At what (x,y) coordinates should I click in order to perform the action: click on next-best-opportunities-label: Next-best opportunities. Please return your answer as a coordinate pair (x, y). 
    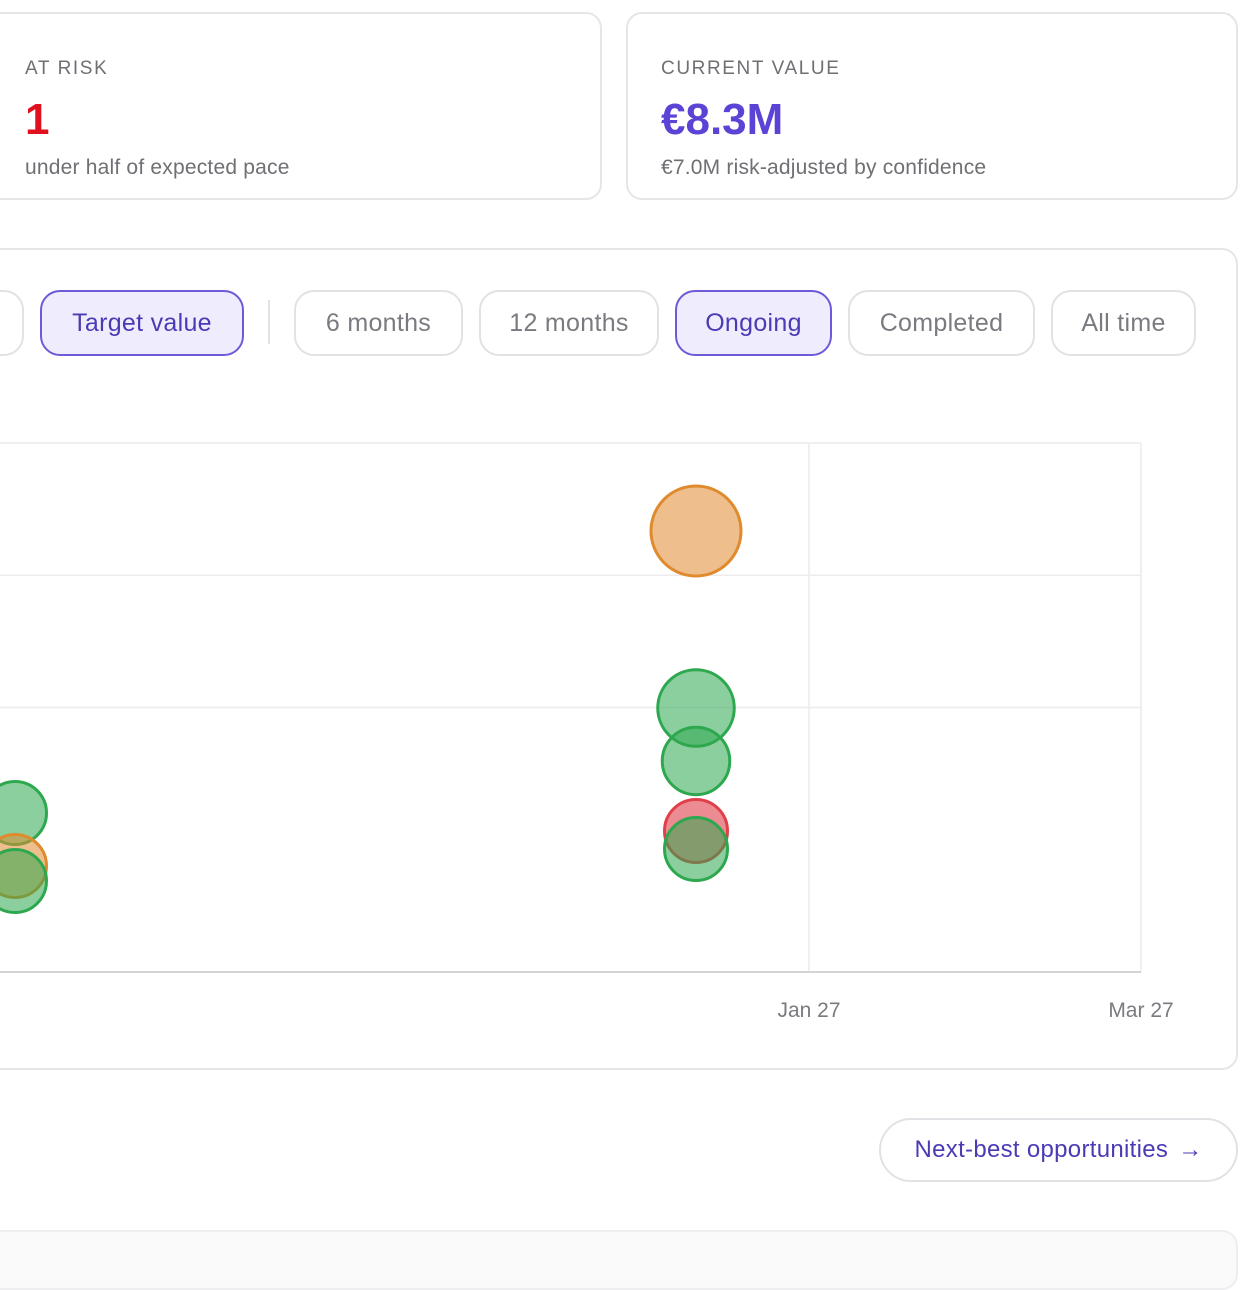
    Looking at the image, I should click on (1041, 1149).